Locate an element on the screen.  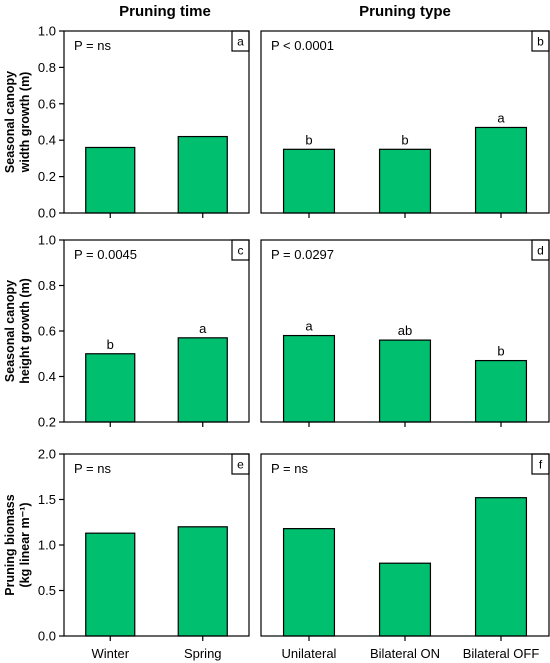
p-value-label: P < 0.0001 is located at coordinates (302, 45).